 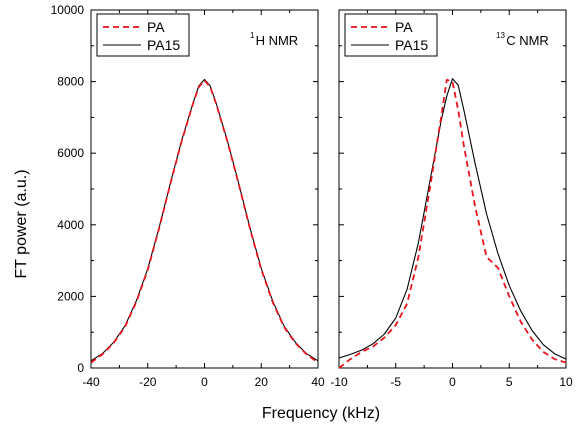 What do you see at coordinates (21, 223) in the screenshot?
I see `y-axis-title: FT power (a.u.)` at bounding box center [21, 223].